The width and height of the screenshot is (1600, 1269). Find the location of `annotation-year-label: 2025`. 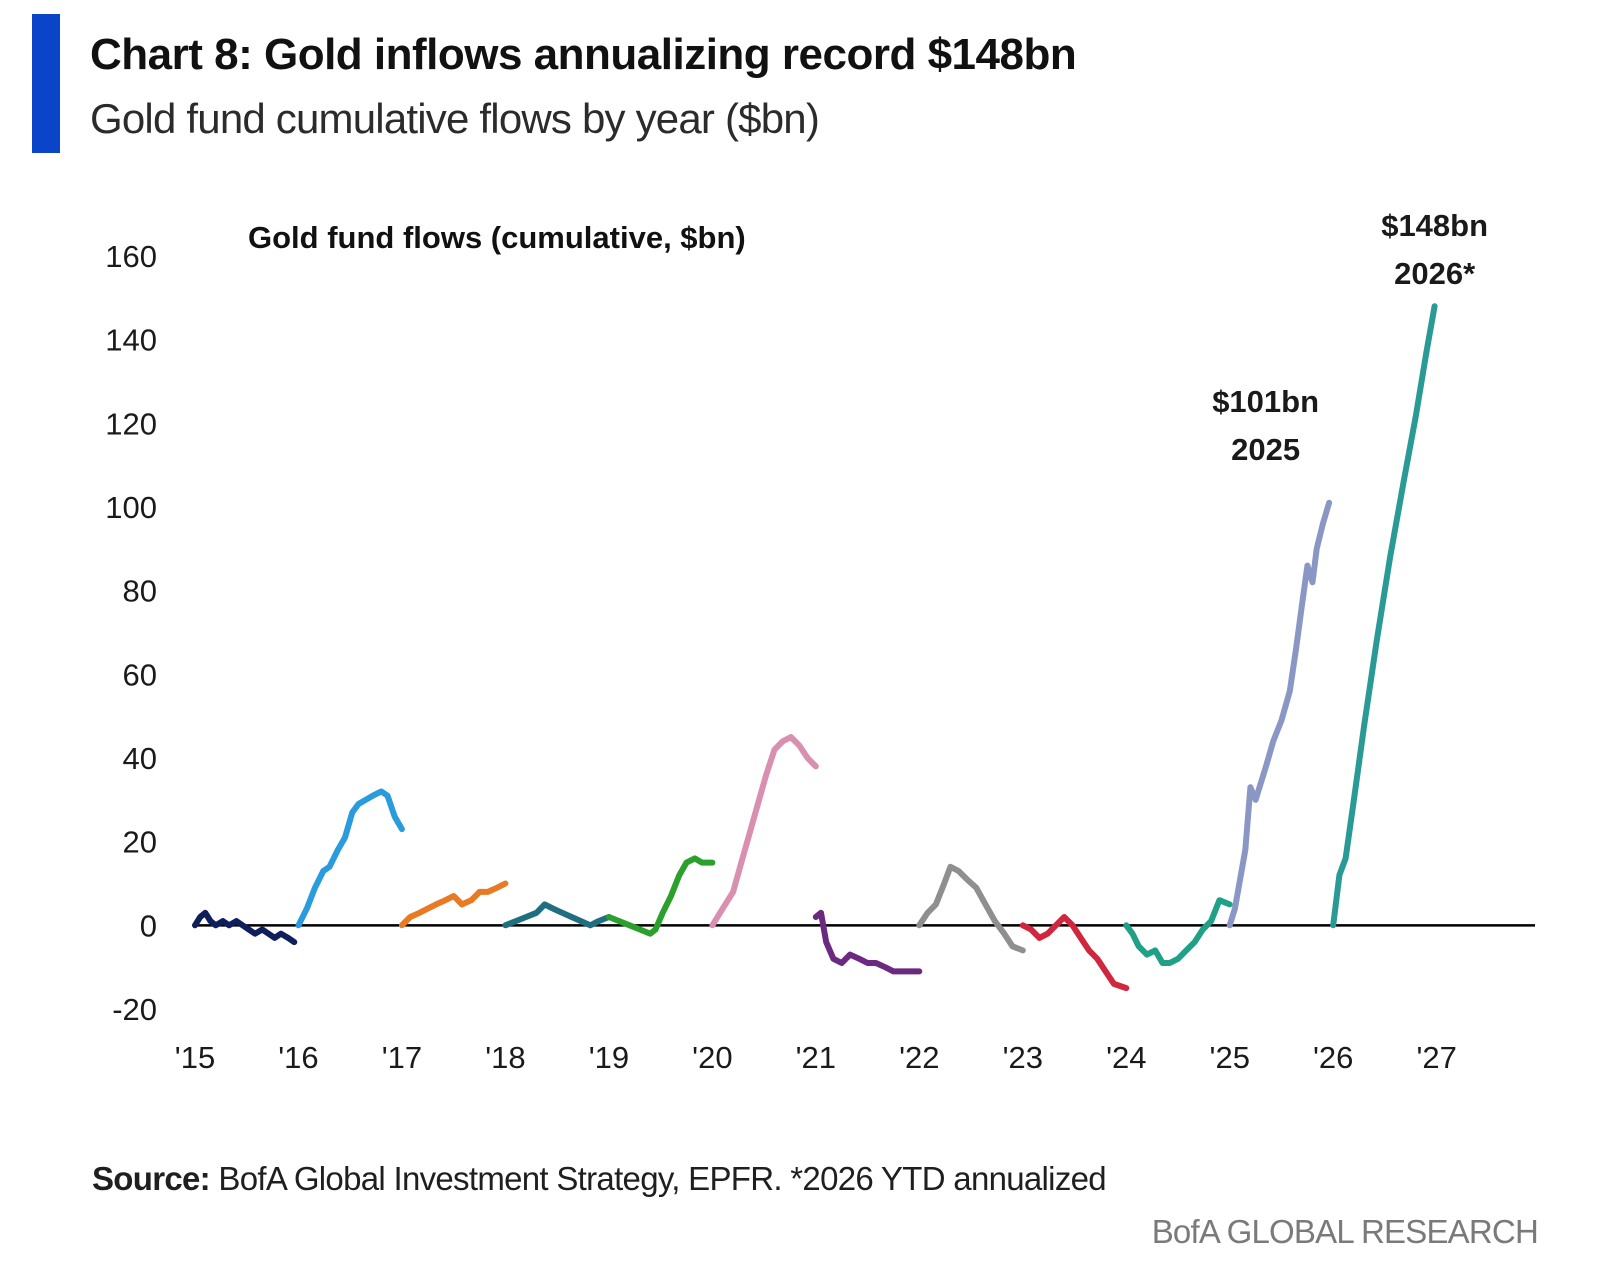

annotation-year-label: 2025 is located at coordinates (1265, 449).